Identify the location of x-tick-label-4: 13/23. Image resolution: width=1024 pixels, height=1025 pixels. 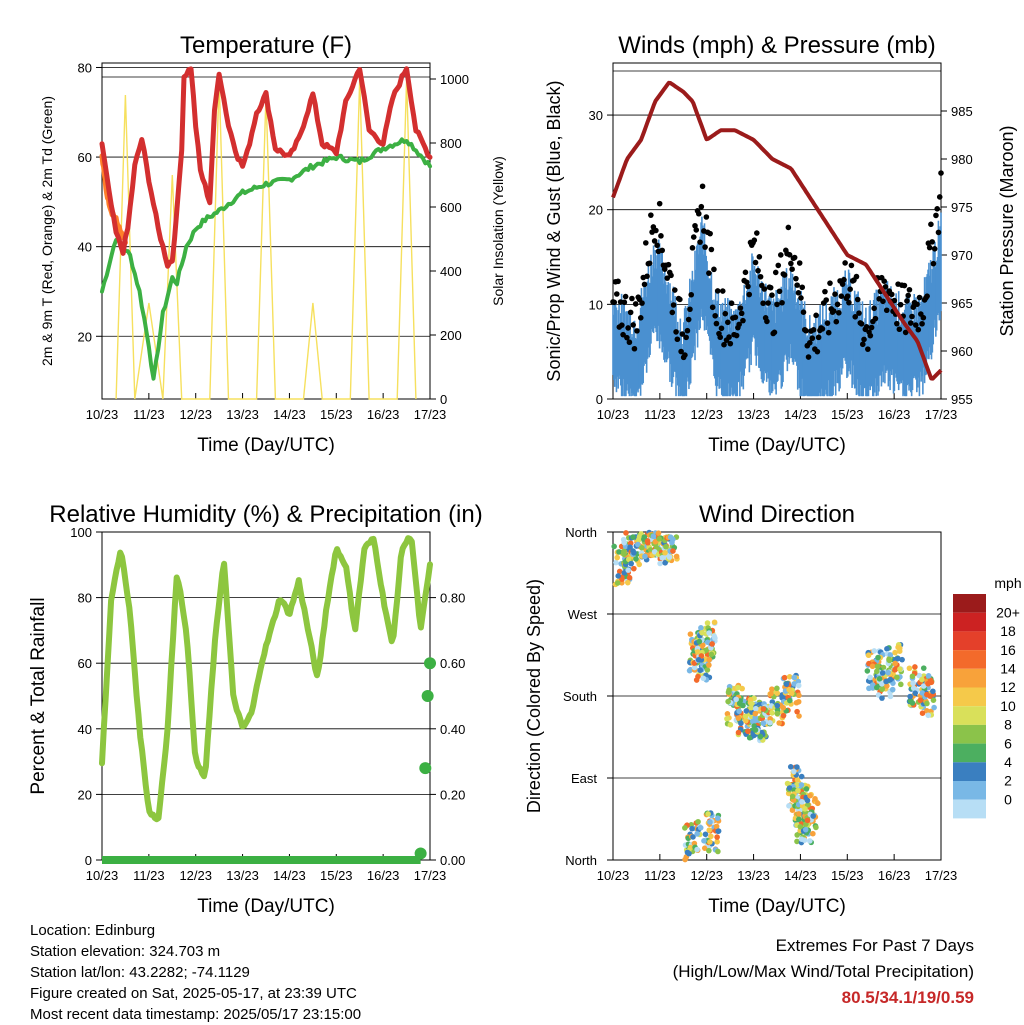
(753, 875).